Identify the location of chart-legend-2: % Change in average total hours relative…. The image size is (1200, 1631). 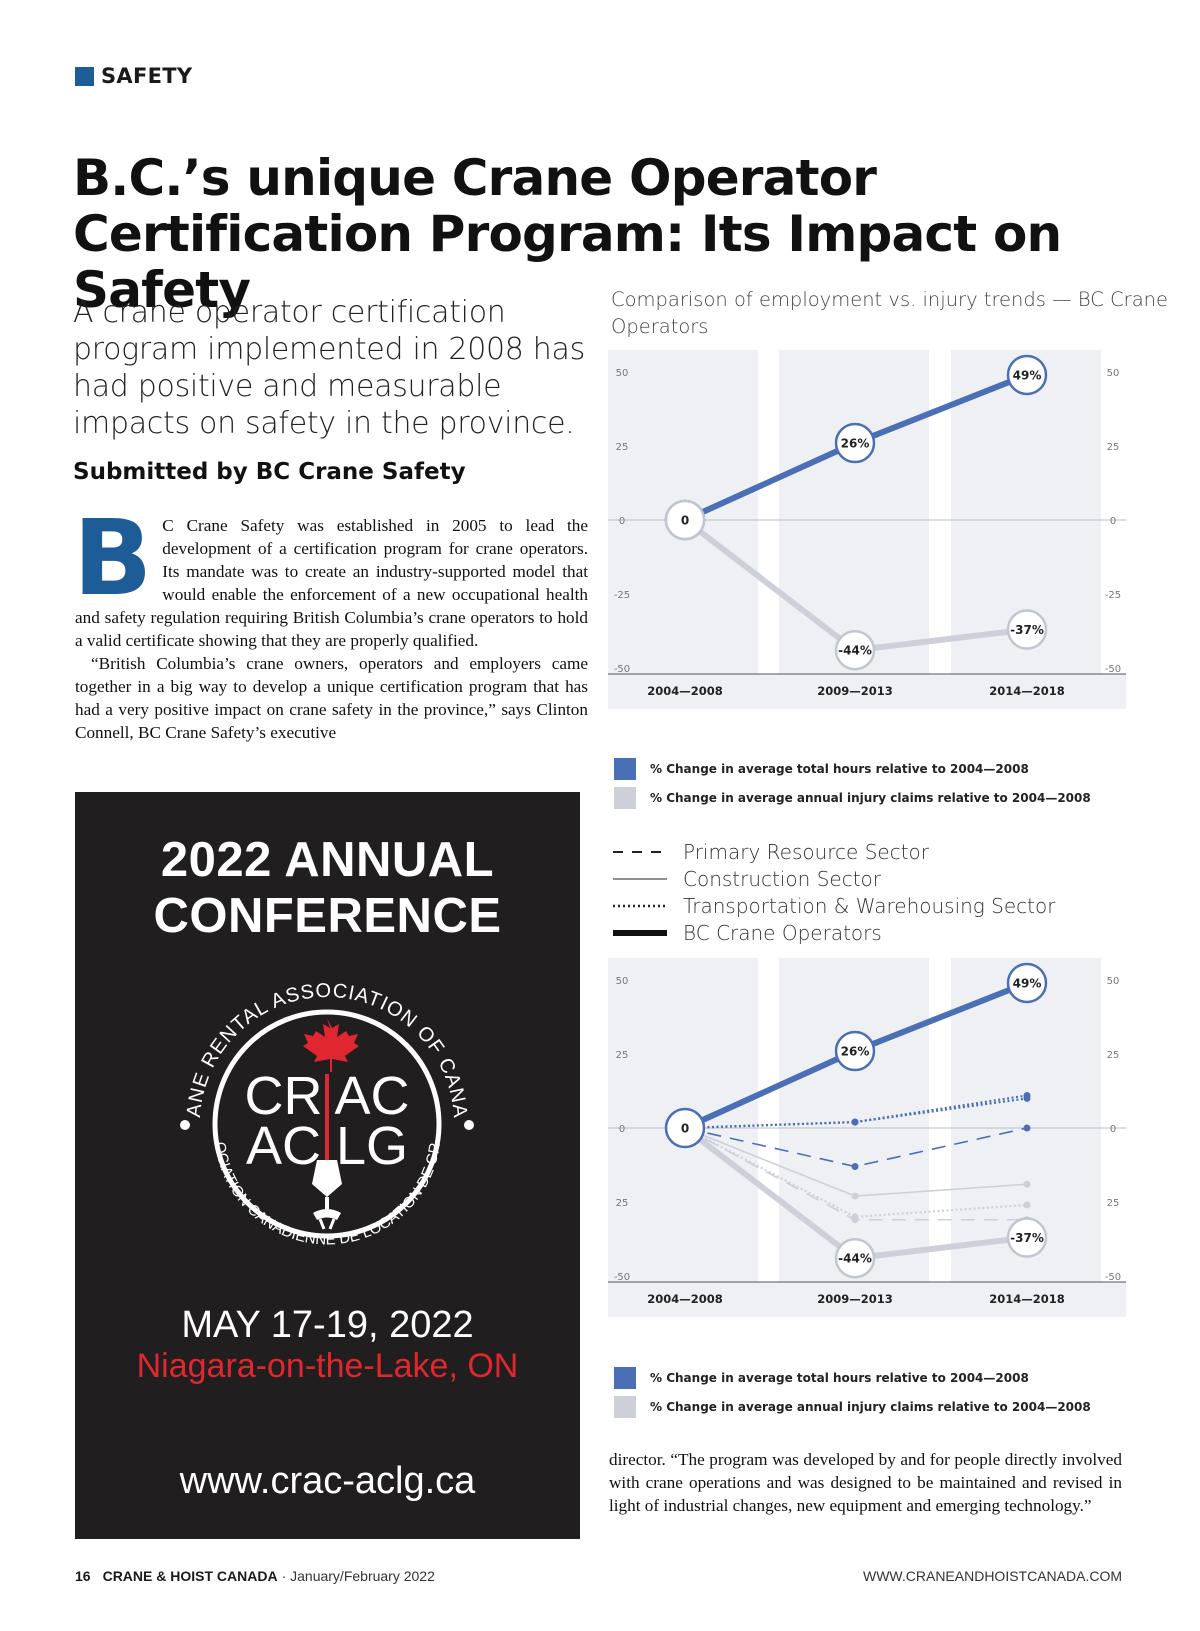
(852, 1392).